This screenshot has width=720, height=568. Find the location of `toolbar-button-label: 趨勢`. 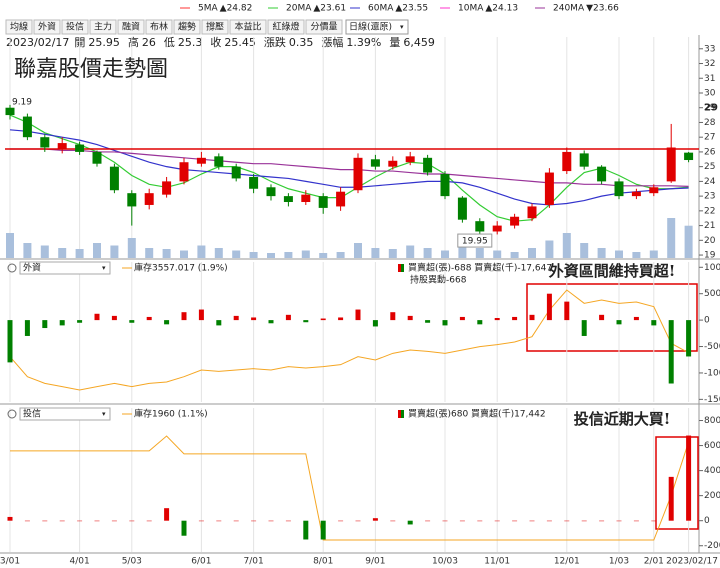

toolbar-button-label: 趨勢 is located at coordinates (187, 27).